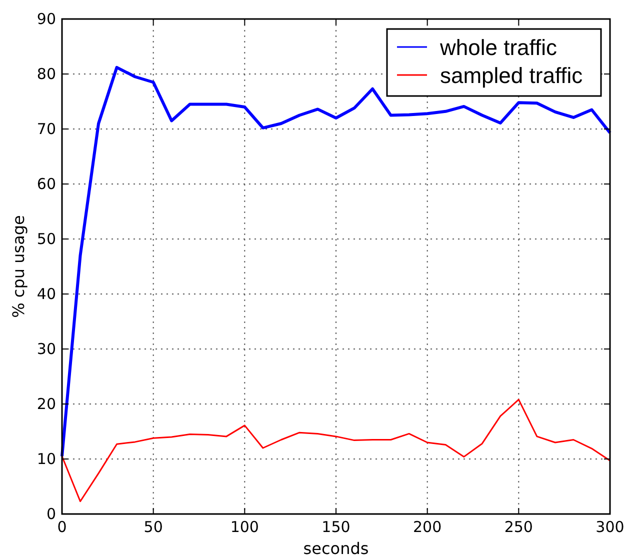 This screenshot has width=625, height=558. Describe the element at coordinates (46, 459) in the screenshot. I see `y-tick-label: 10` at that location.